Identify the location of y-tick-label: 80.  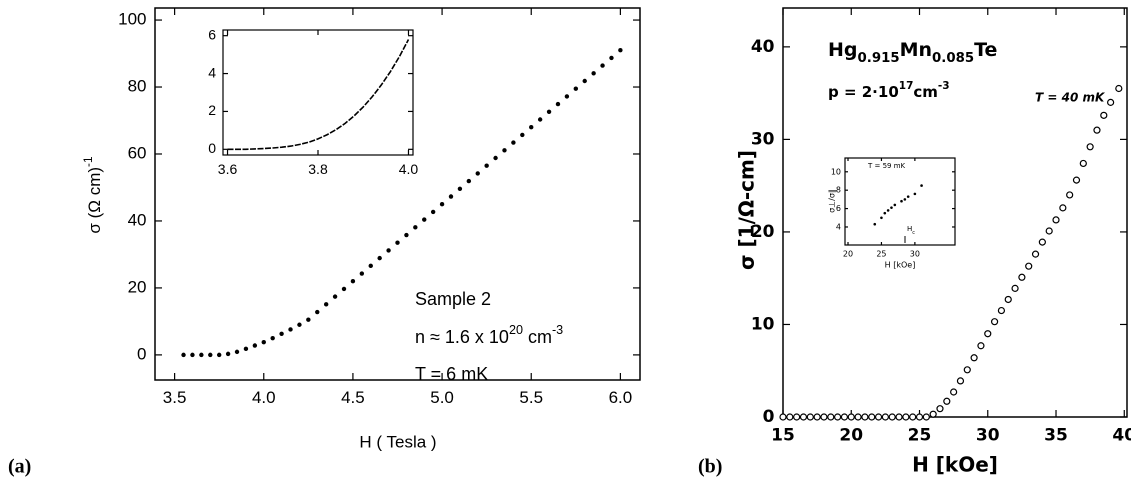
(137, 86).